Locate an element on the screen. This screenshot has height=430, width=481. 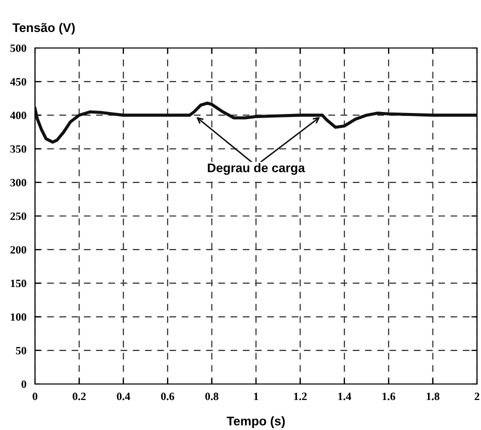
y-tick-label: 100 is located at coordinates (18, 317).